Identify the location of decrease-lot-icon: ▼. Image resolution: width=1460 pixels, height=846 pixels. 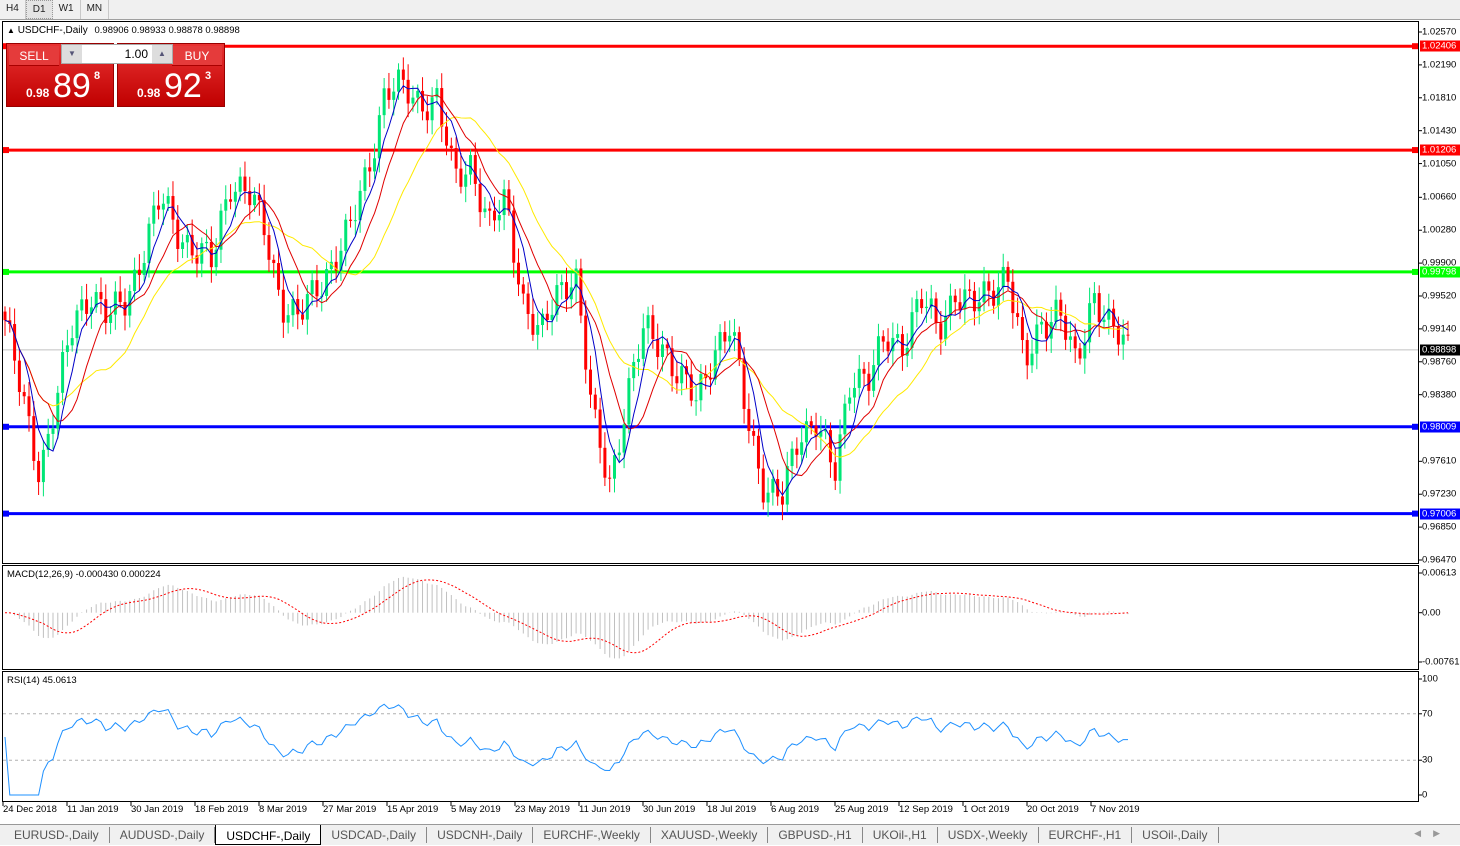
(72, 54).